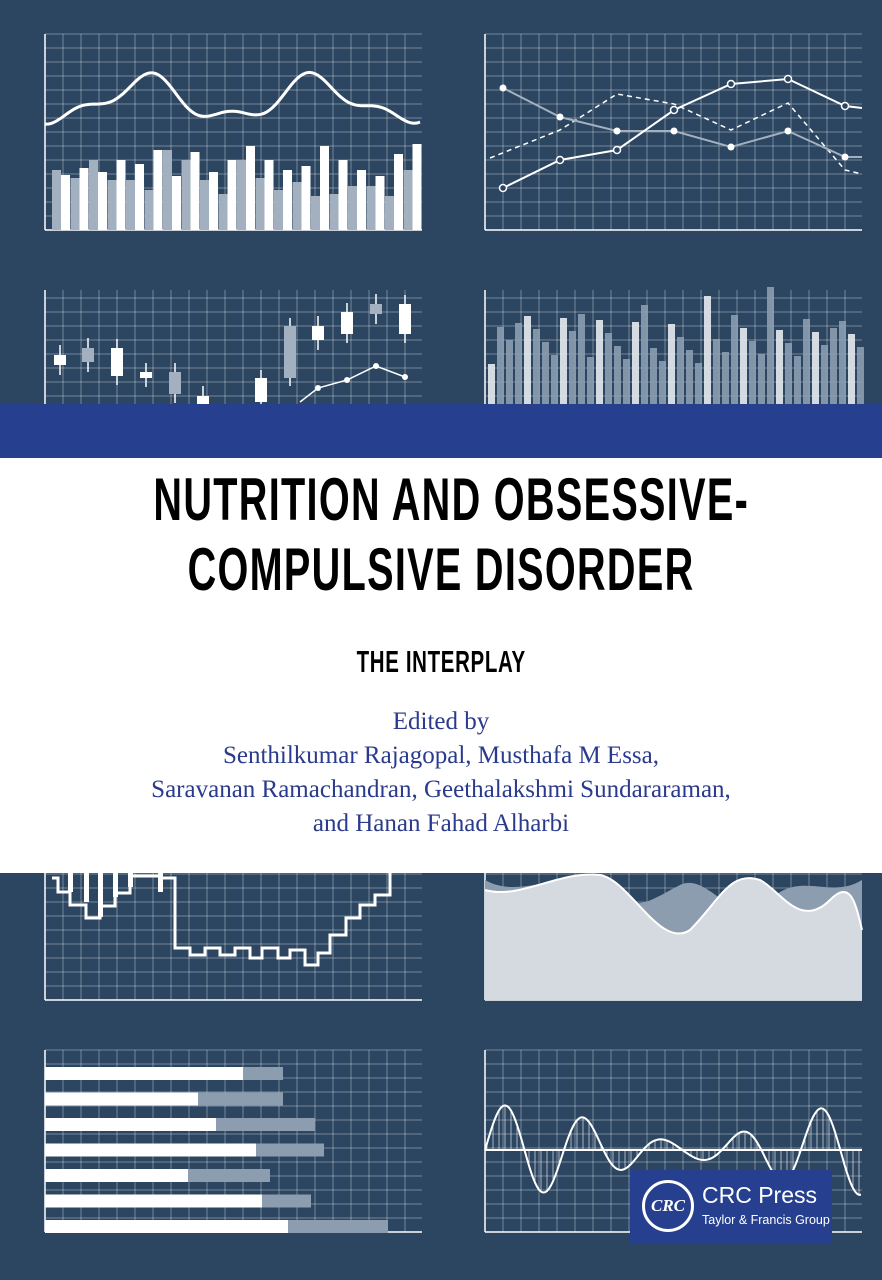 Image resolution: width=882 pixels, height=1280 pixels. What do you see at coordinates (451, 499) in the screenshot?
I see `book-title-line-1: NUTRITION AND OBSESSIVE-` at bounding box center [451, 499].